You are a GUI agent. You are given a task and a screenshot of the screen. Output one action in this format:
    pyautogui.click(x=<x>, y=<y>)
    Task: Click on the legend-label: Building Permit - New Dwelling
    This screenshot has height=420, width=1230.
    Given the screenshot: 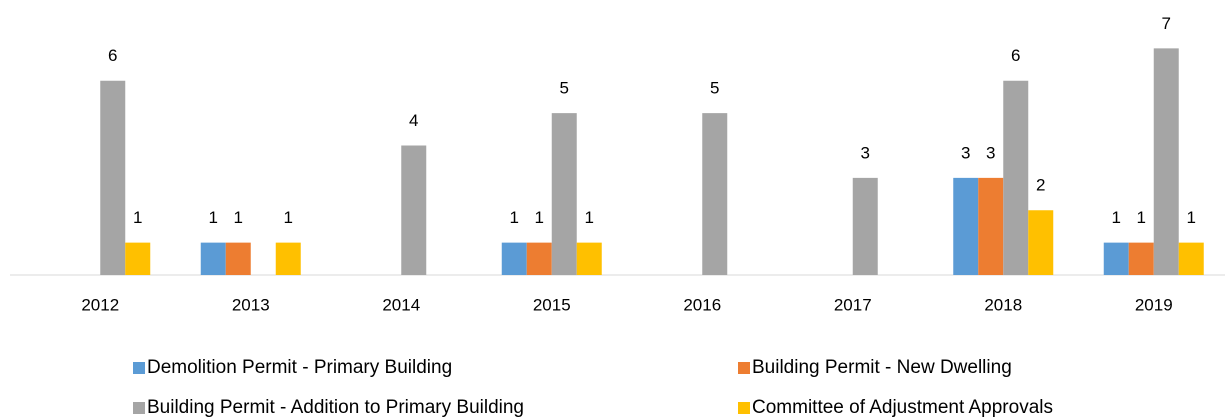 What is the action you would take?
    pyautogui.click(x=882, y=367)
    